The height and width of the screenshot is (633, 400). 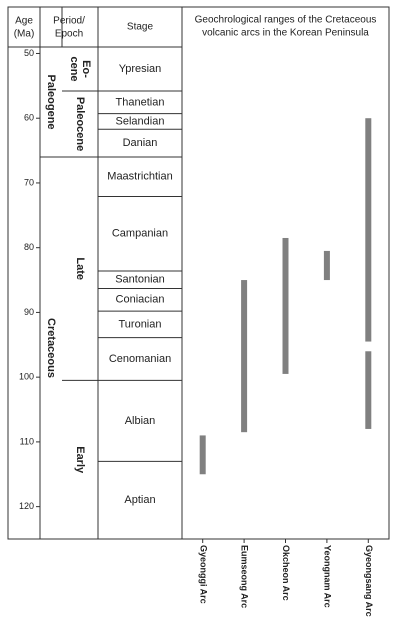 I want to click on age-axis: 50 60 70 80 90 100 110 120, so click(x=29, y=279).